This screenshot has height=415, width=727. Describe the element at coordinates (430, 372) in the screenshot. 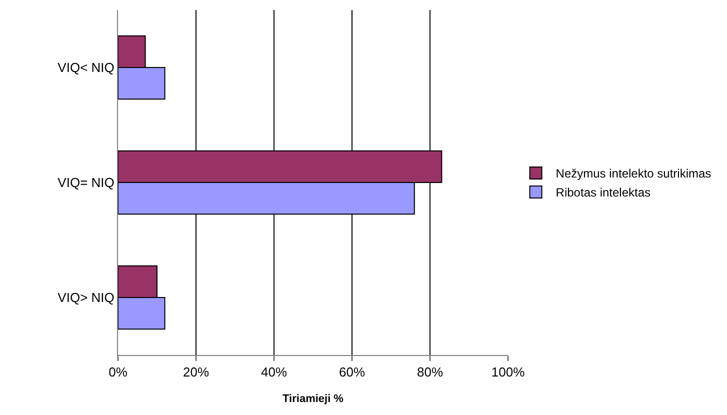

I see `x-tick-label: 80%` at that location.